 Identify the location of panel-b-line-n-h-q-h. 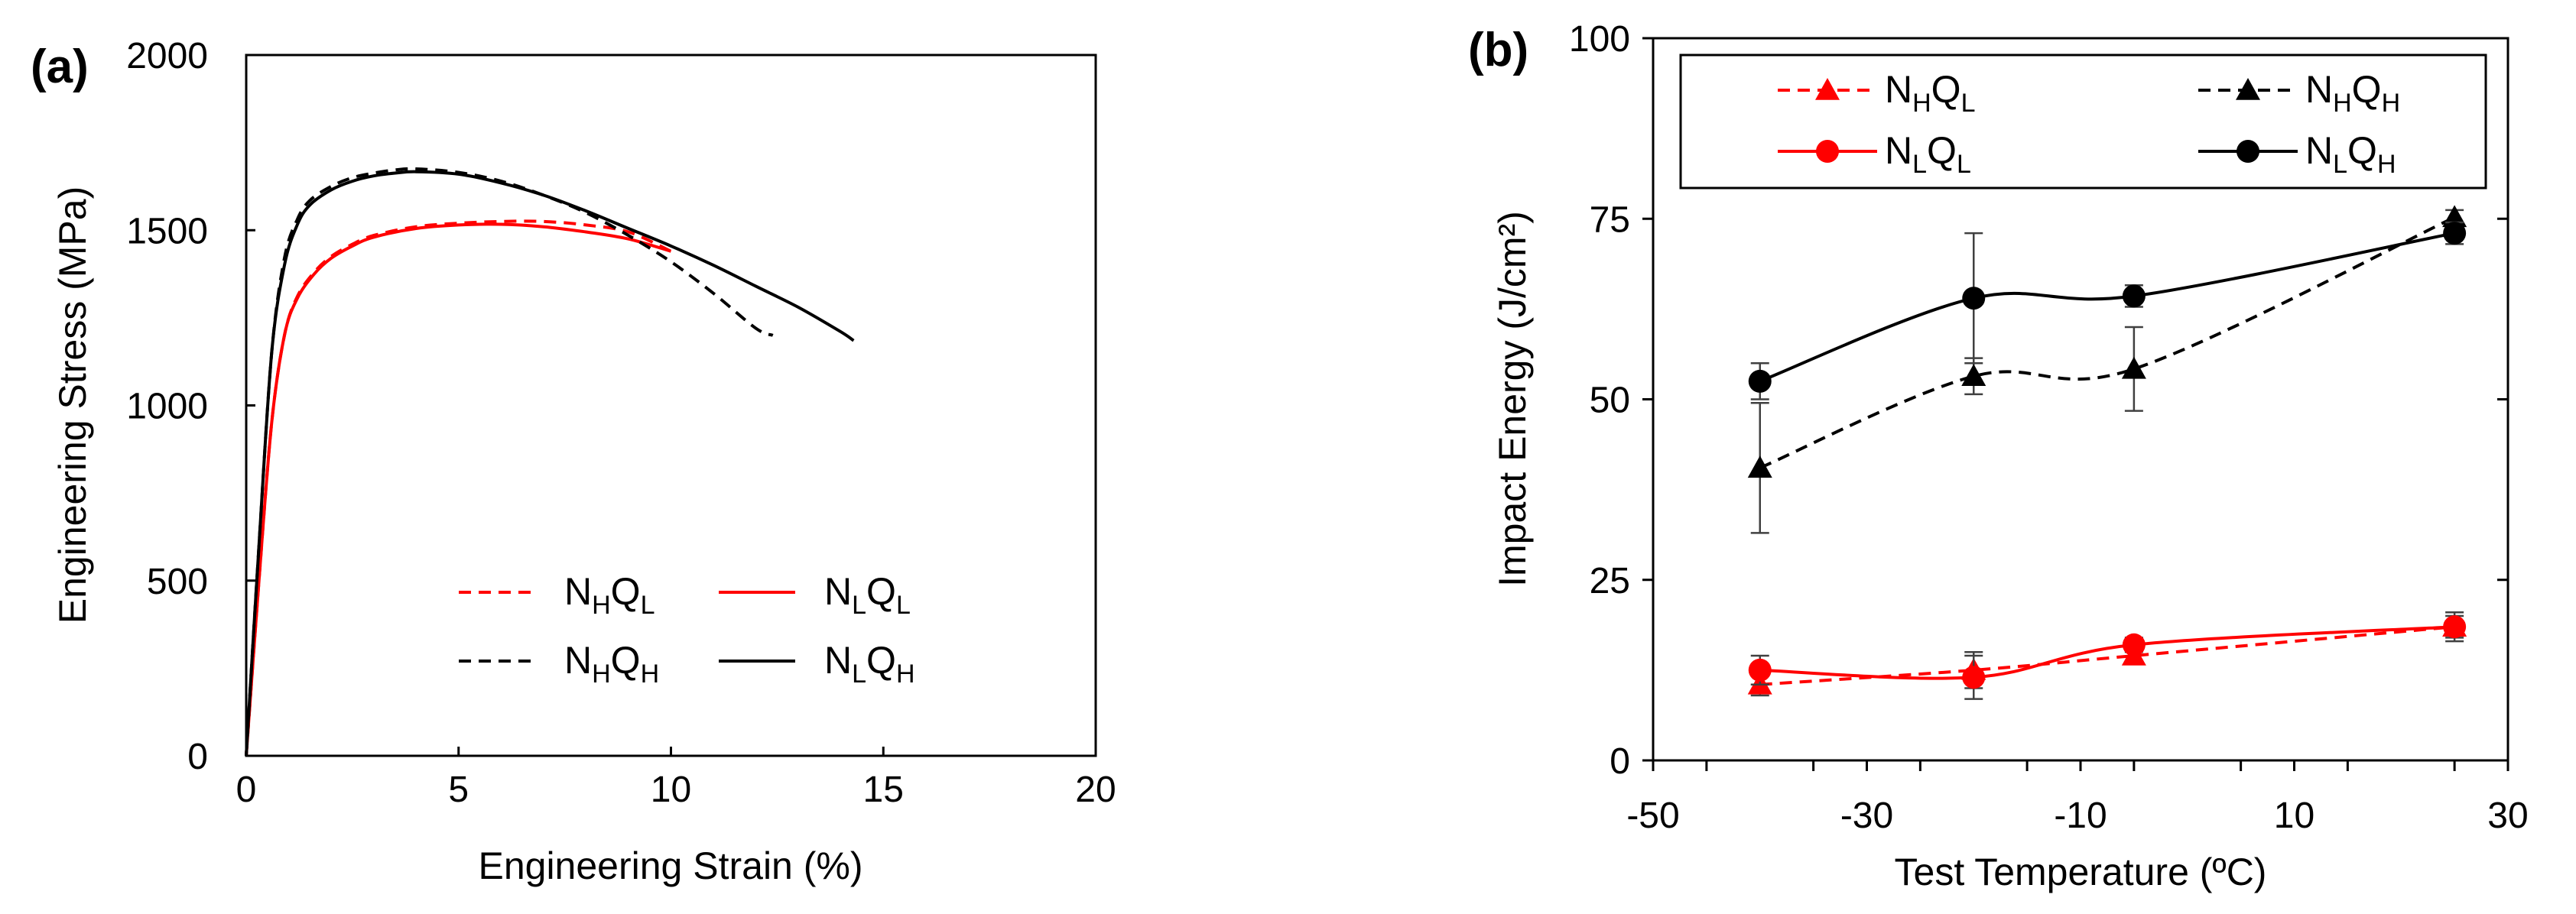
(2107, 343).